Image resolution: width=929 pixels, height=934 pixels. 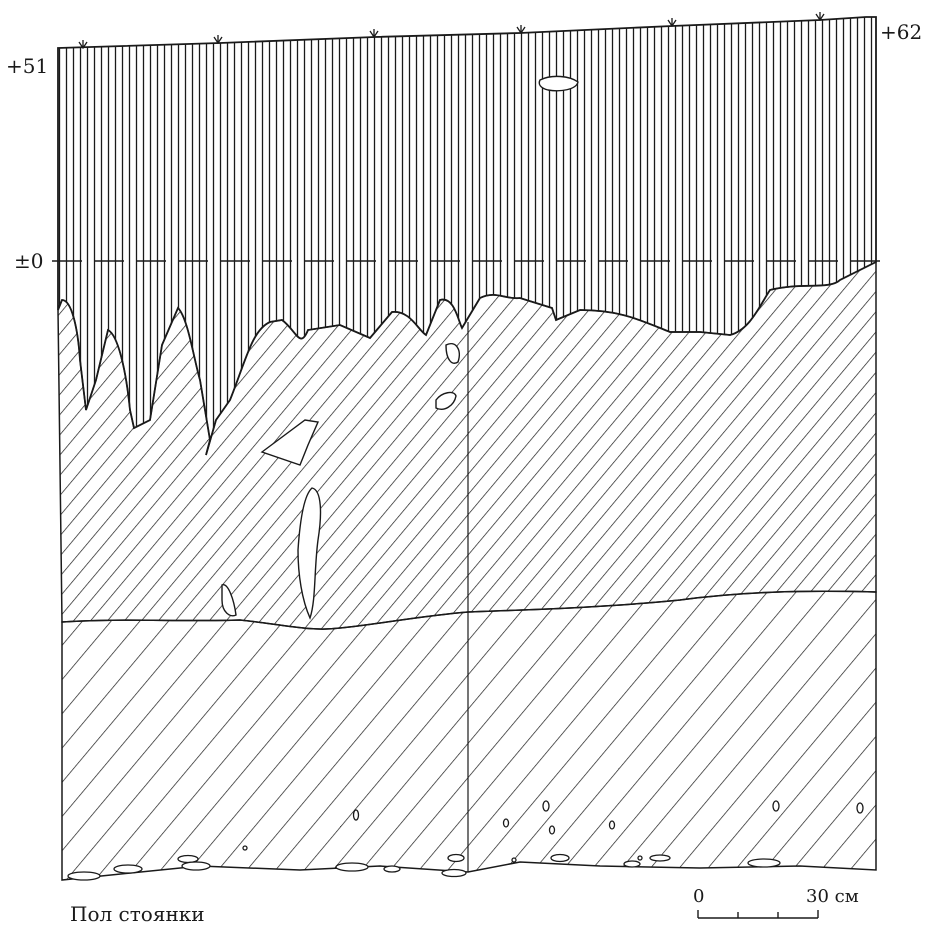 What do you see at coordinates (451, 31) in the screenshot?
I see `surface-markers` at bounding box center [451, 31].